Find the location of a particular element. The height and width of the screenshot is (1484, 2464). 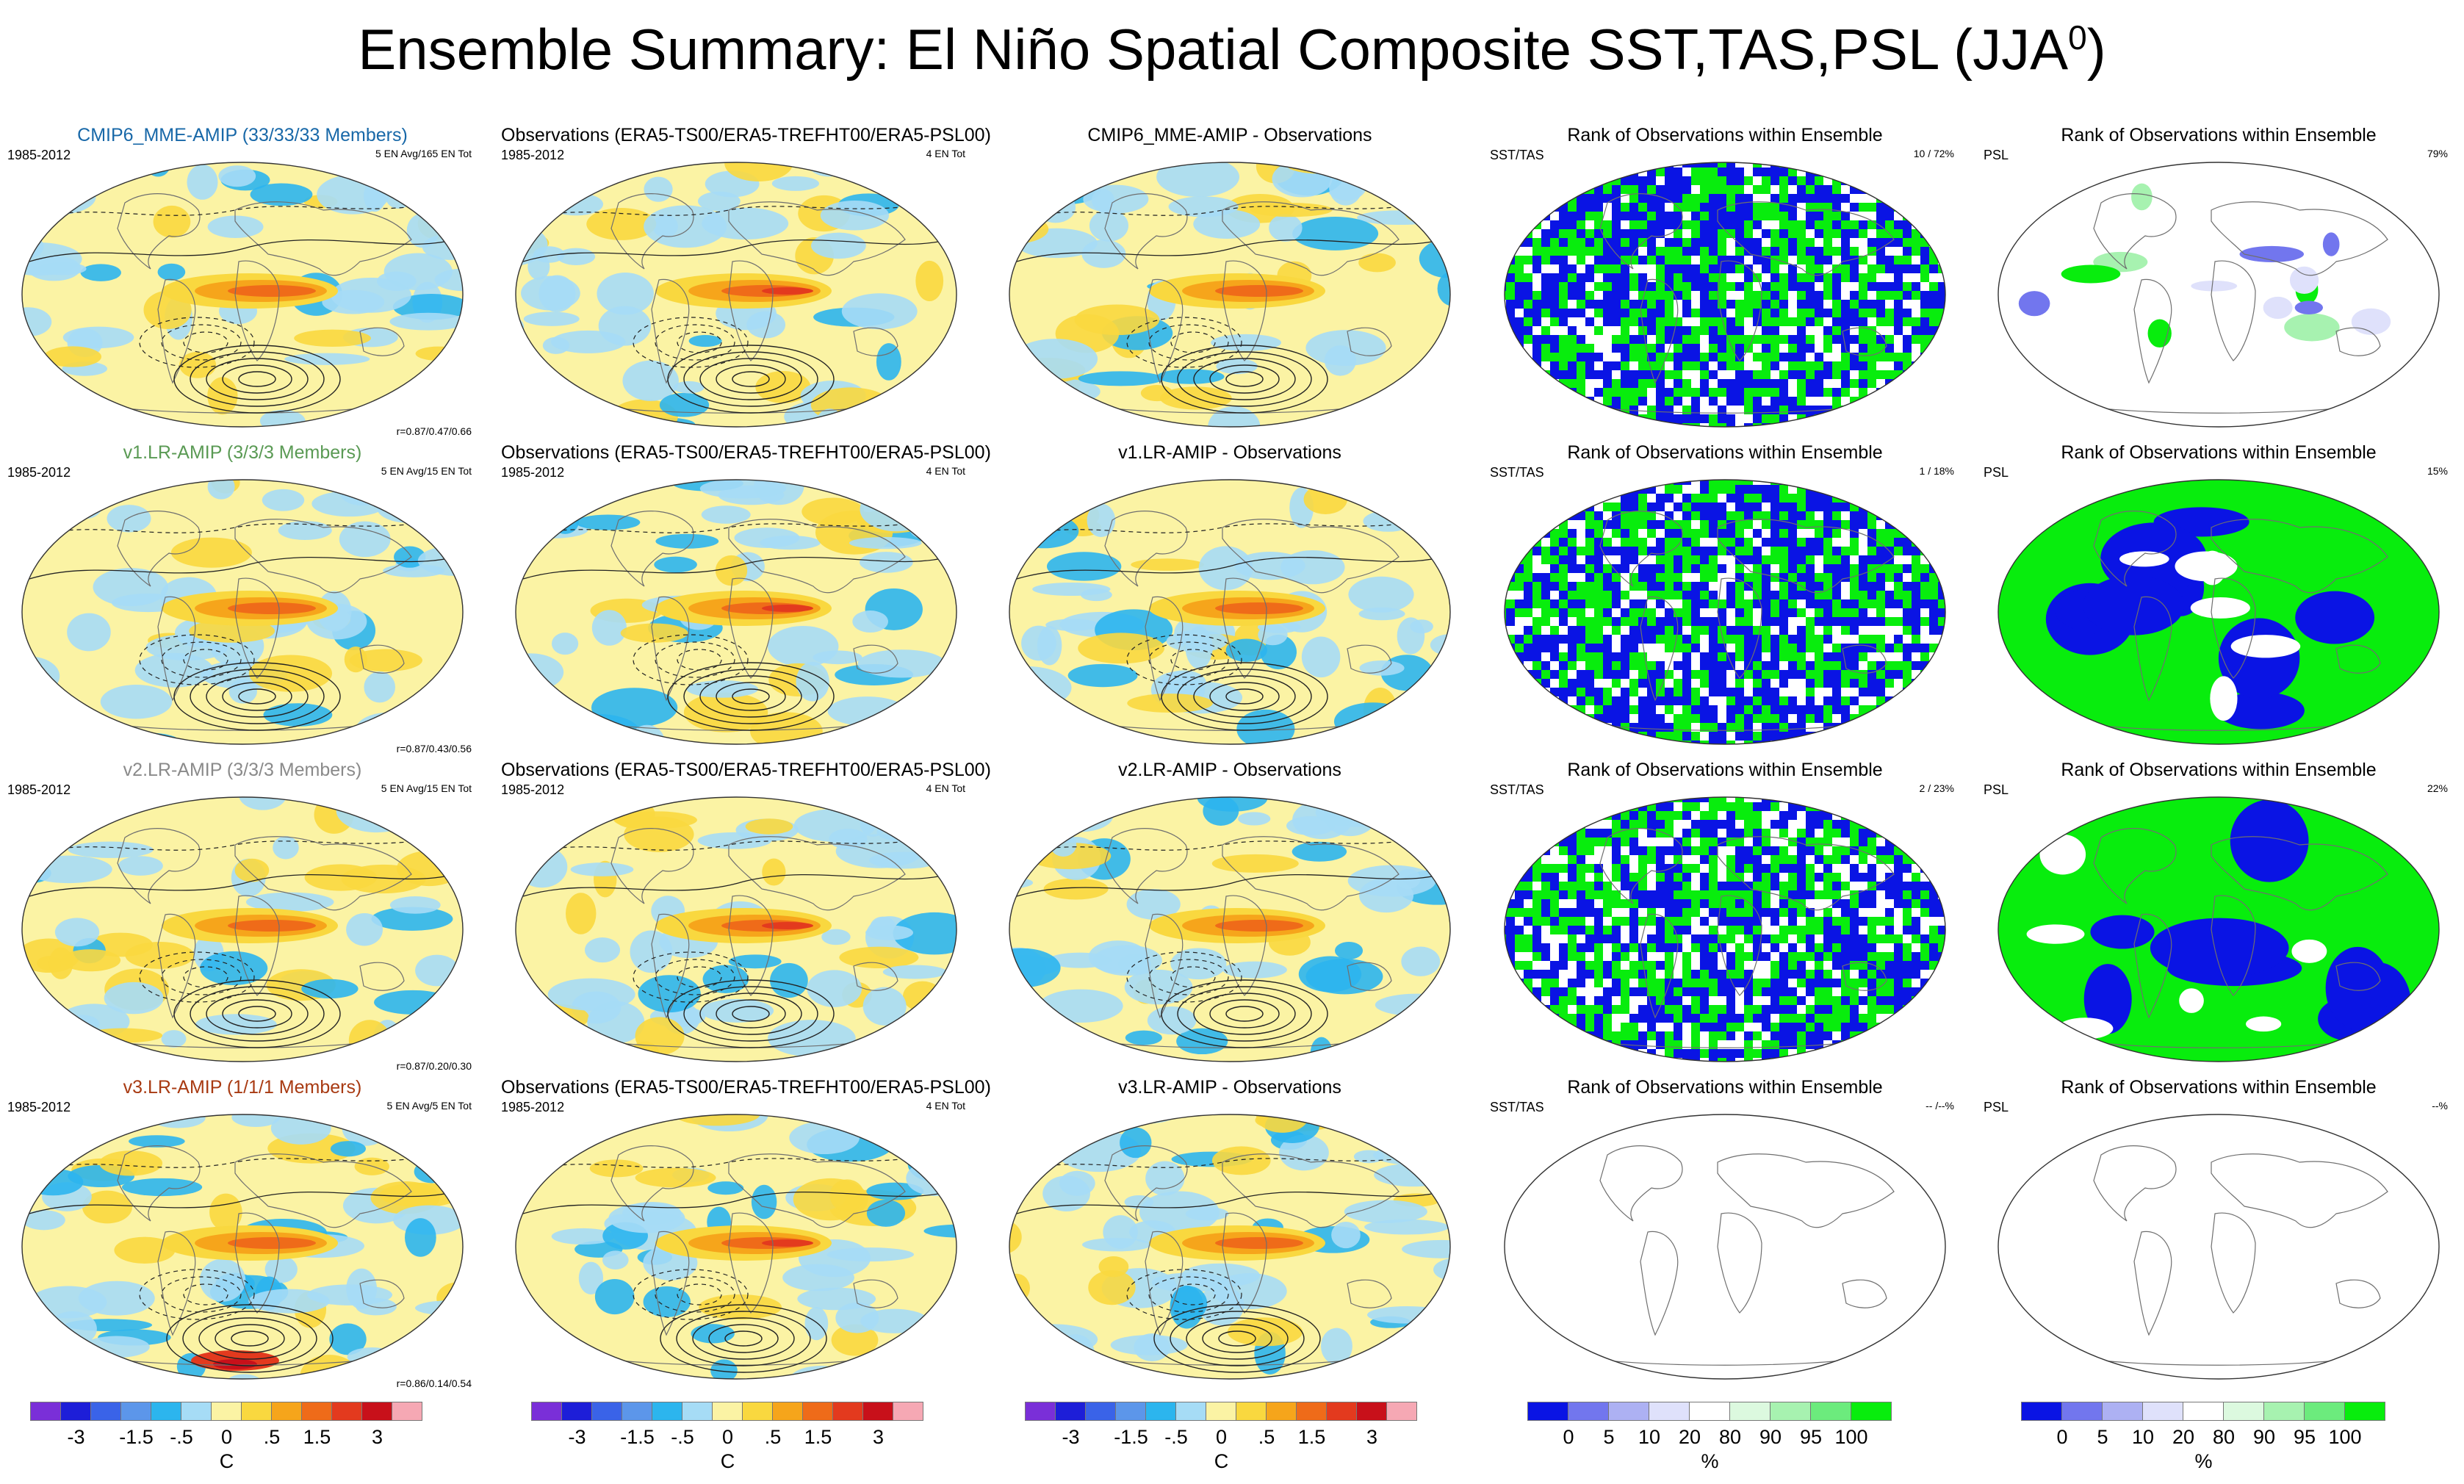

correlation-label: r=0.87/0.47/0.66 is located at coordinates (434, 431).